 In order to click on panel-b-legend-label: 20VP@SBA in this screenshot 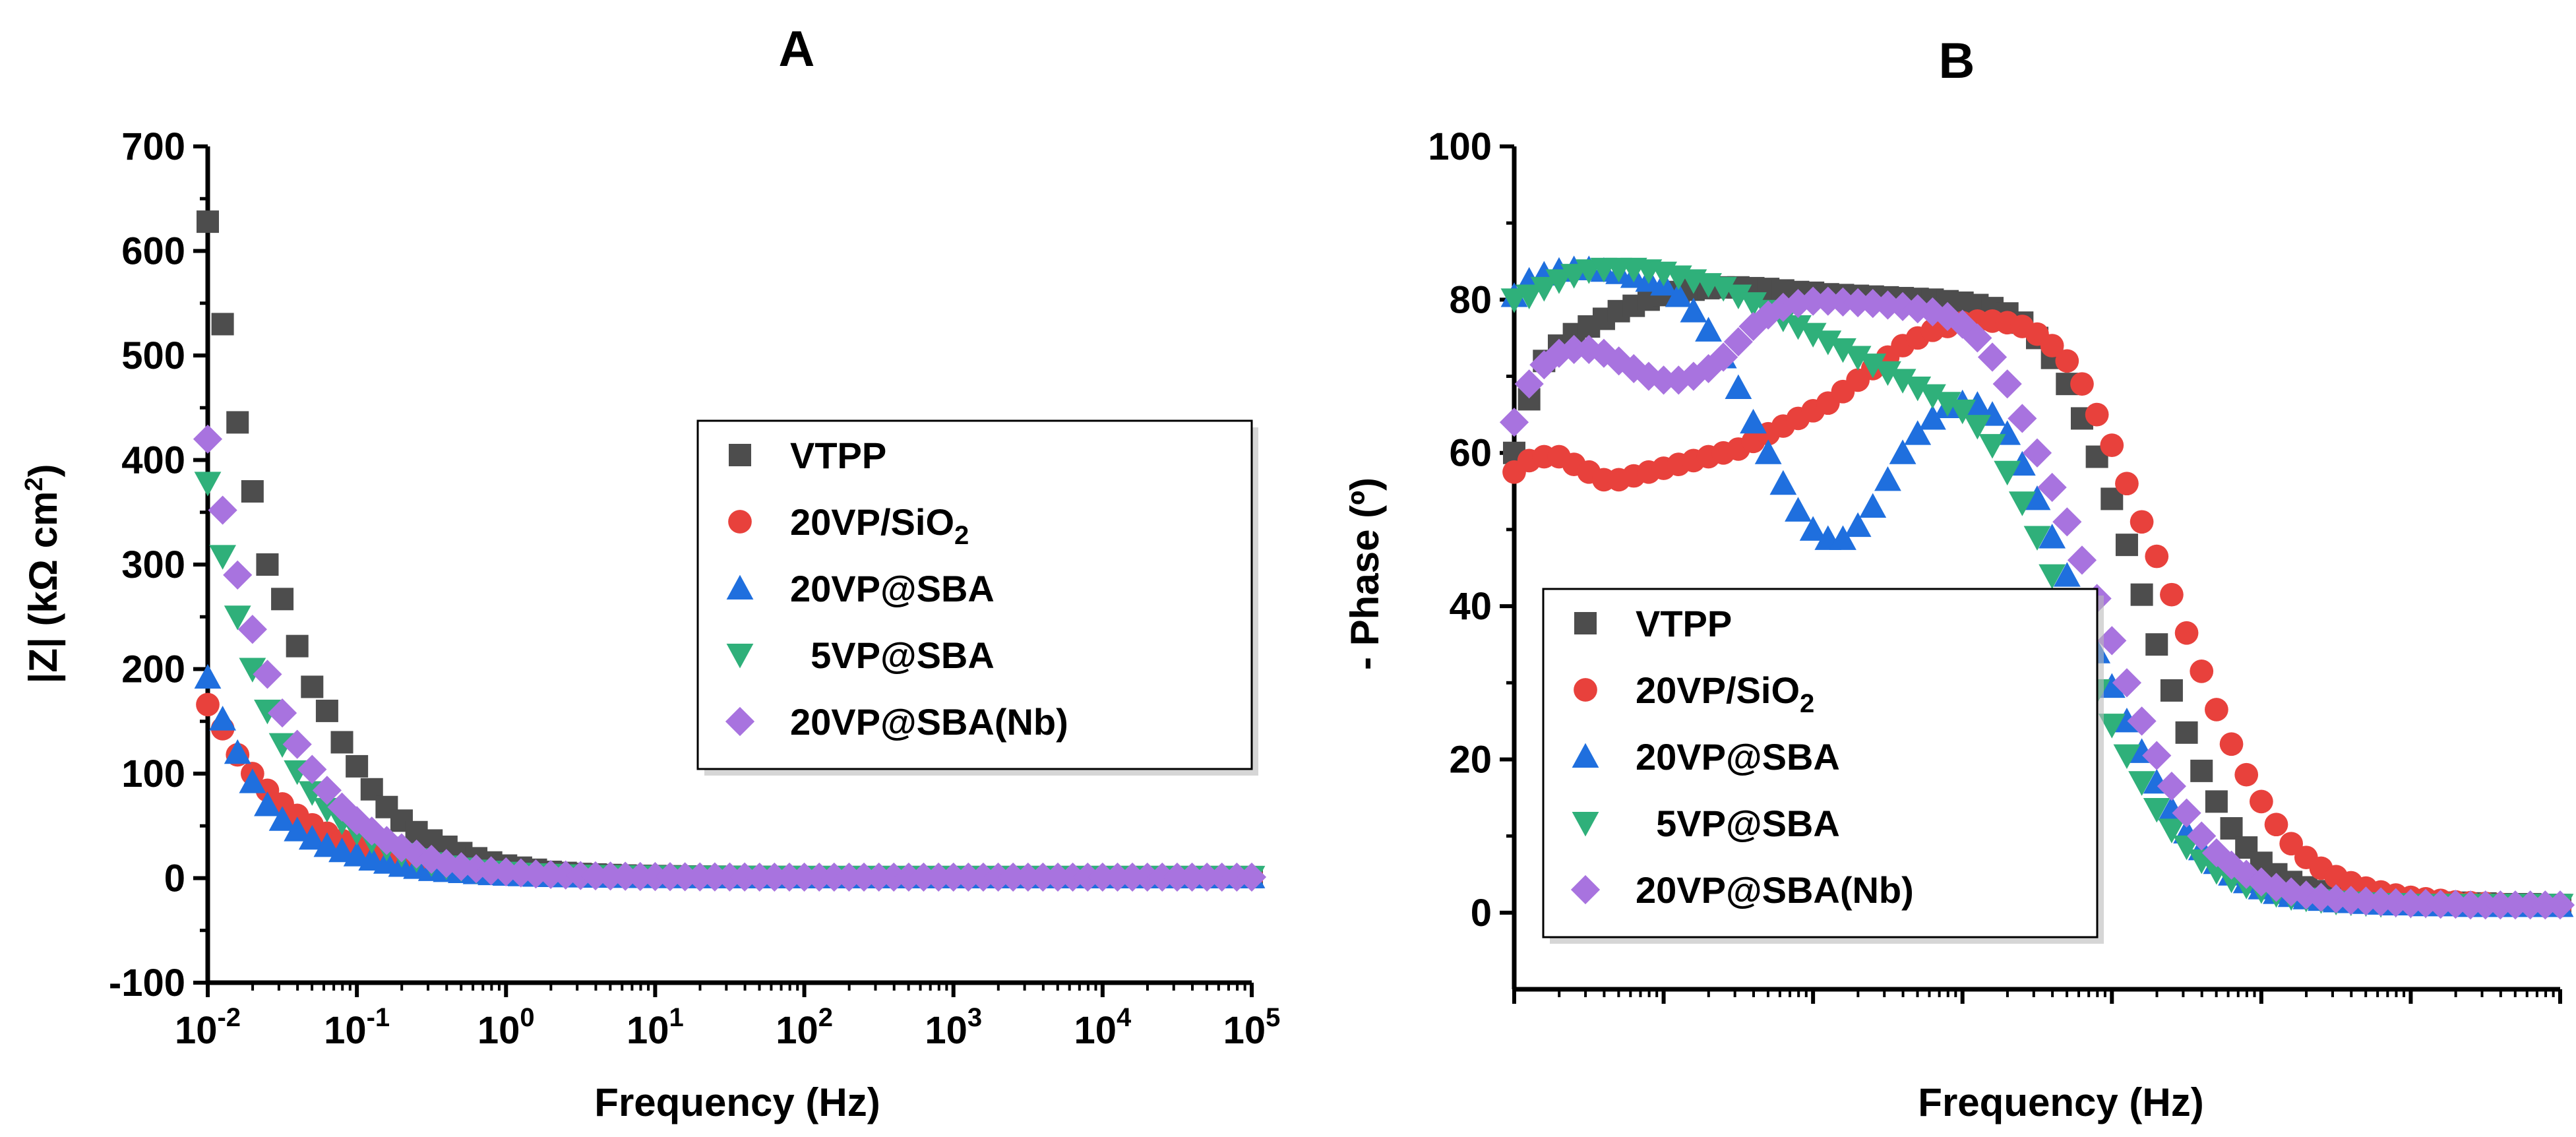, I will do `click(1738, 757)`.